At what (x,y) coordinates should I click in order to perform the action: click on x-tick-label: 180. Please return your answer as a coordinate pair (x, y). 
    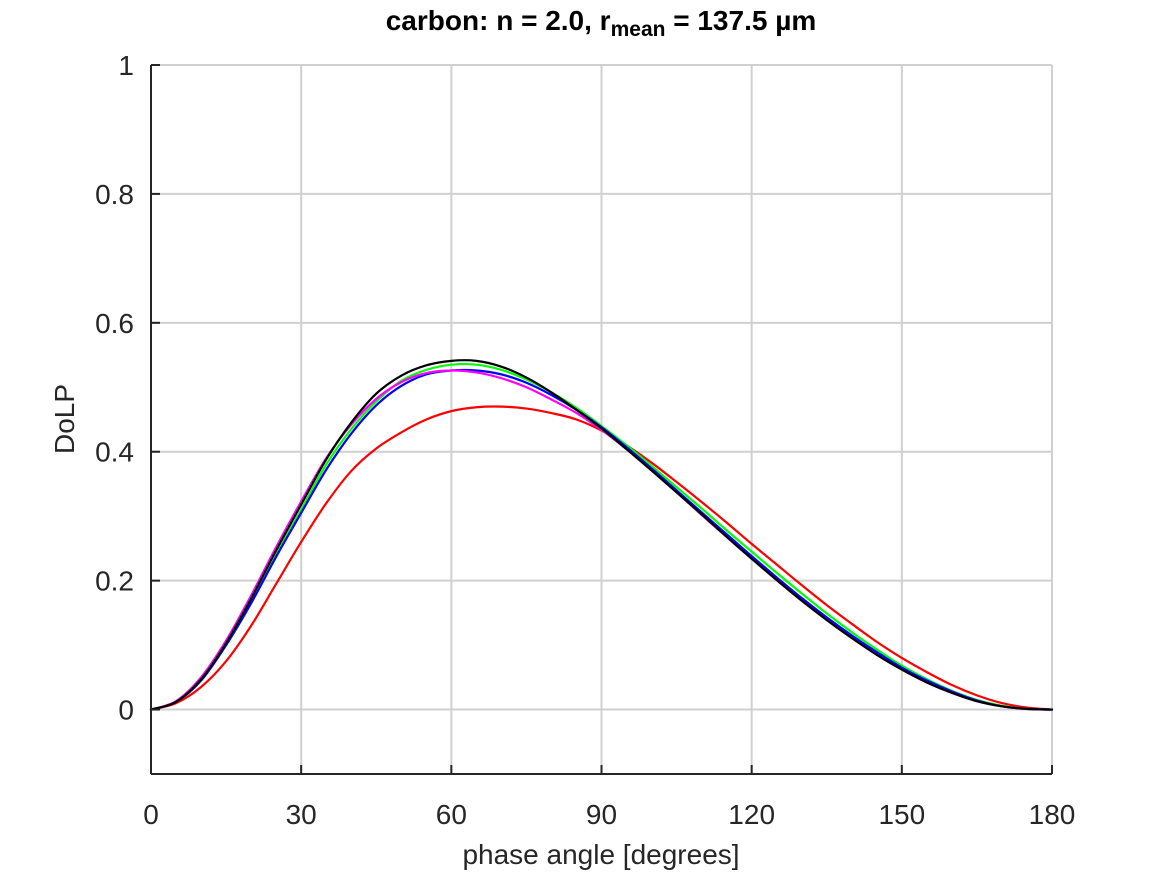
    Looking at the image, I should click on (1052, 814).